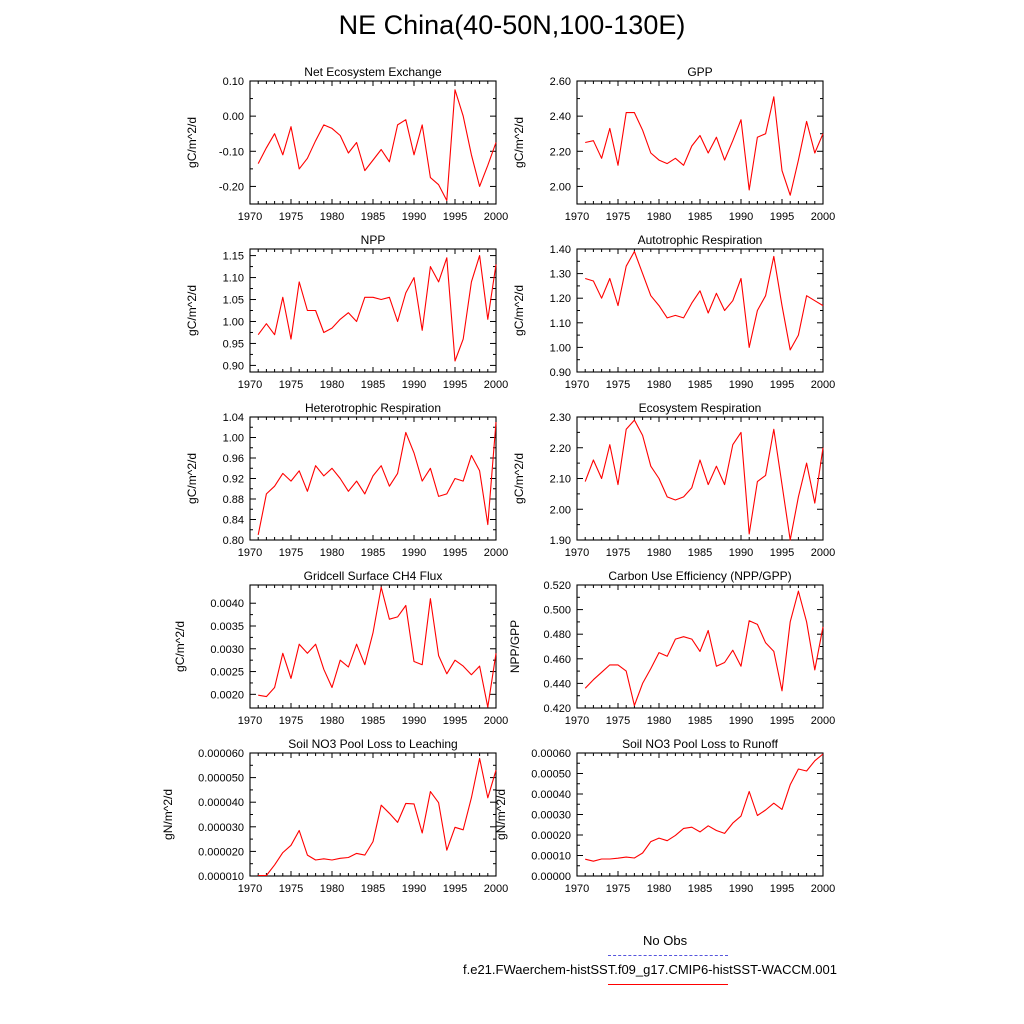  I want to click on panel-6-xtick-label: 1970, so click(577, 553).